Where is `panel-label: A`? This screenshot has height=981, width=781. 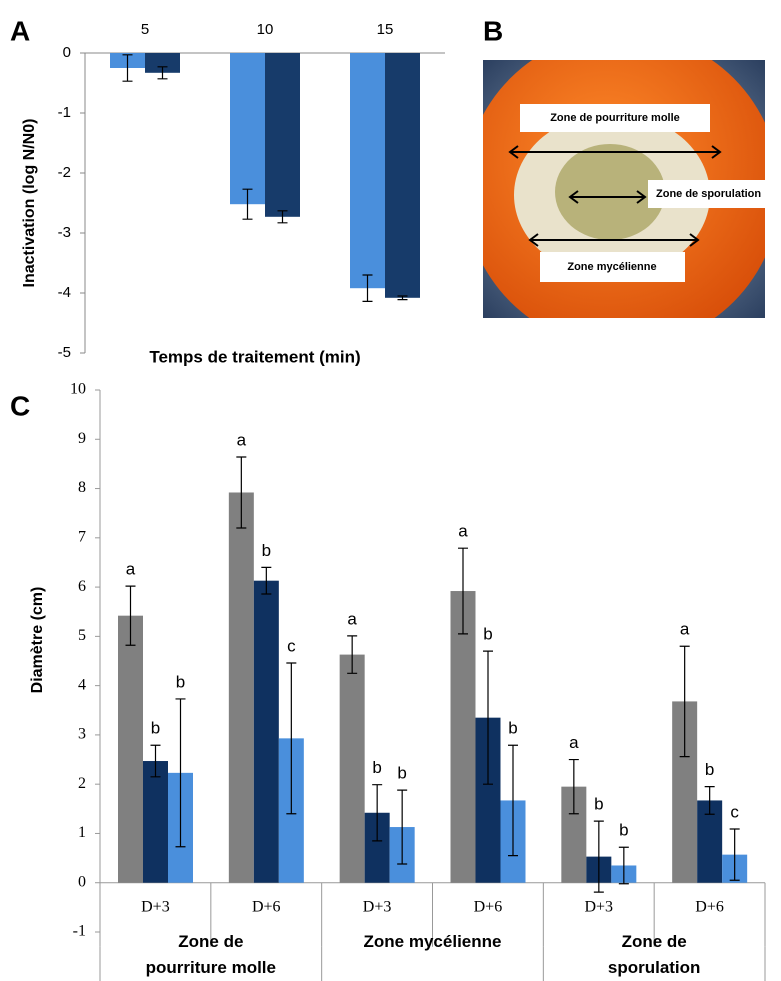
panel-label: A is located at coordinates (20, 30).